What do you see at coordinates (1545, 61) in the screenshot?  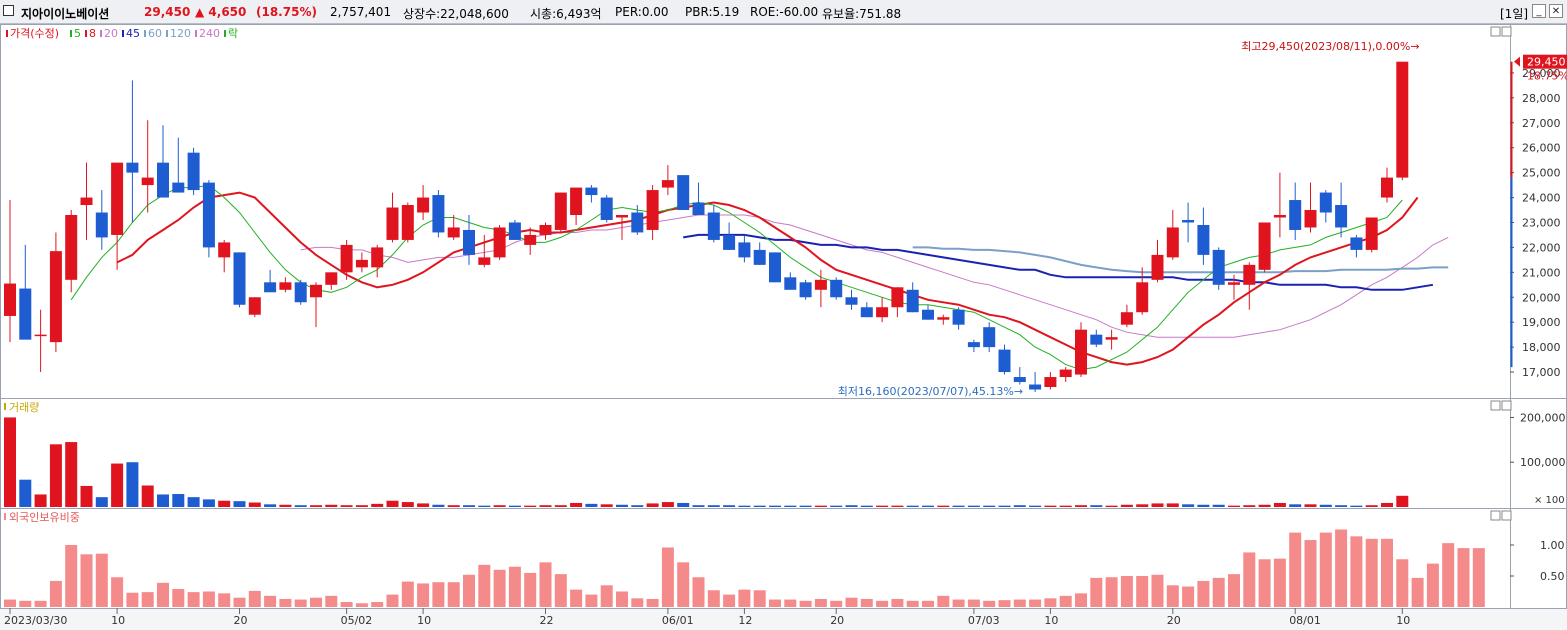 I see `current-price-tag` at bounding box center [1545, 61].